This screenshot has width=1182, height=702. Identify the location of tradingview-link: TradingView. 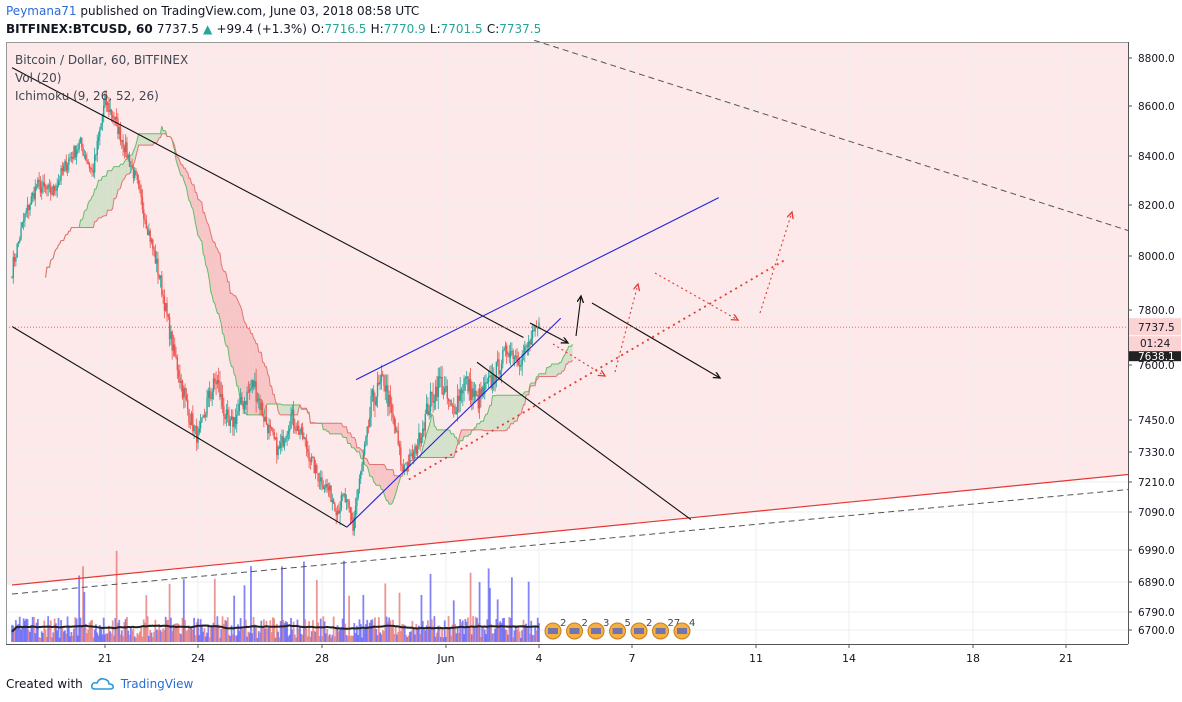
(157, 684).